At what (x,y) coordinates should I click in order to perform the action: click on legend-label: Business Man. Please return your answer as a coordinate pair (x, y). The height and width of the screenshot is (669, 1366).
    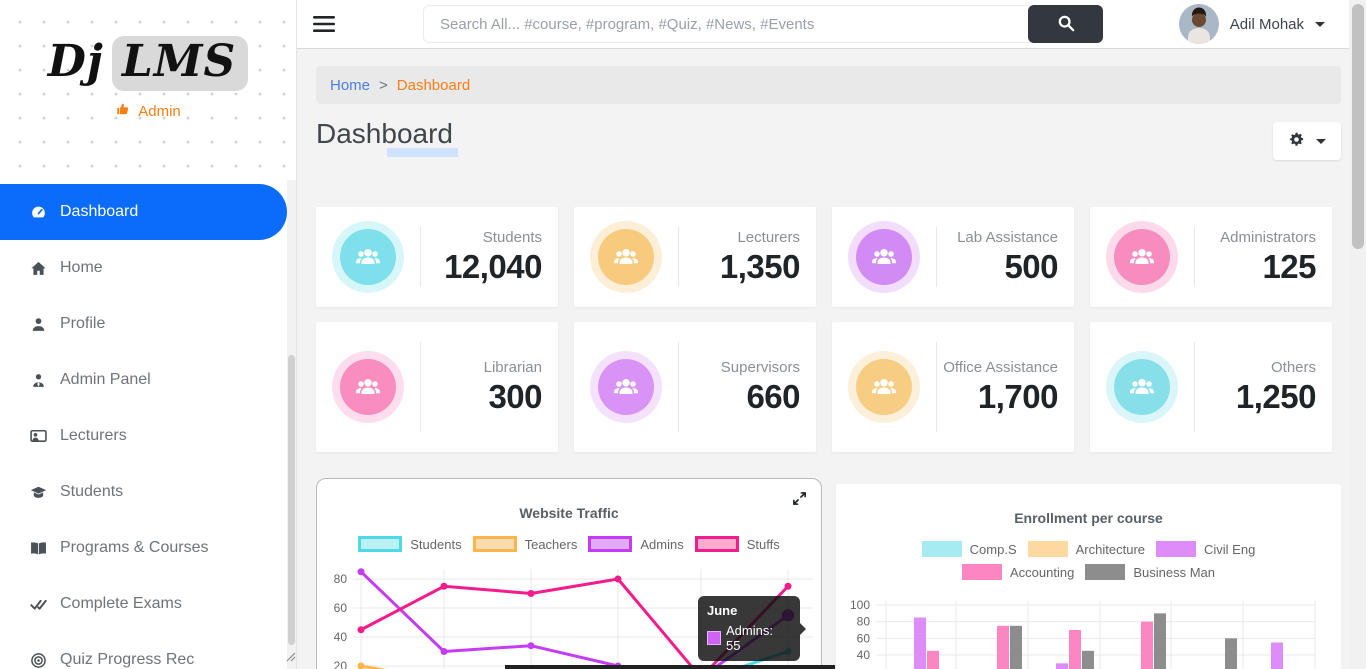
    Looking at the image, I should click on (1174, 572).